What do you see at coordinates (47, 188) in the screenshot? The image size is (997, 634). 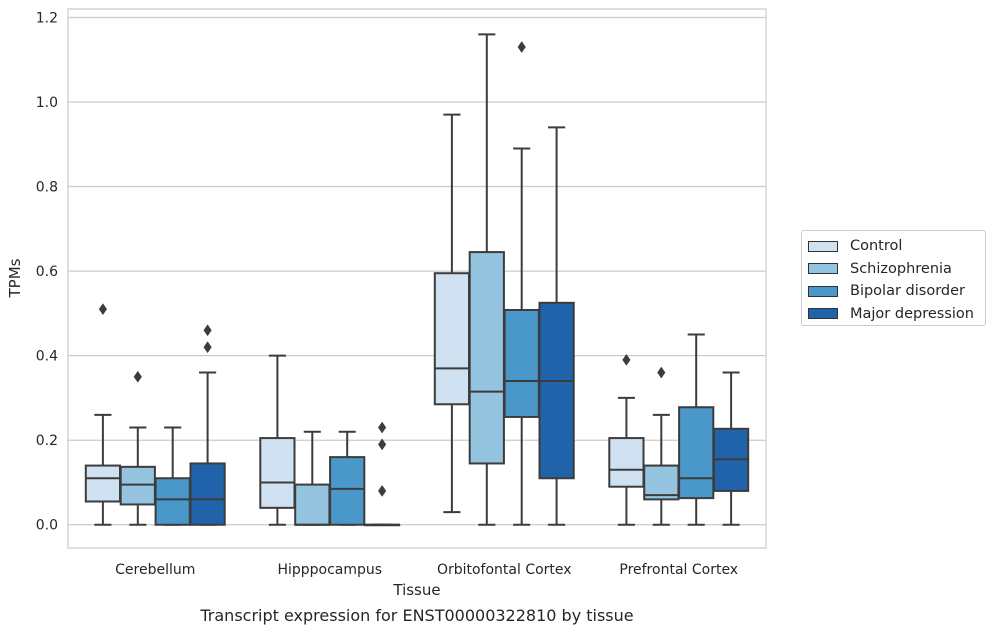 I see `y-tick-label: 0.8` at bounding box center [47, 188].